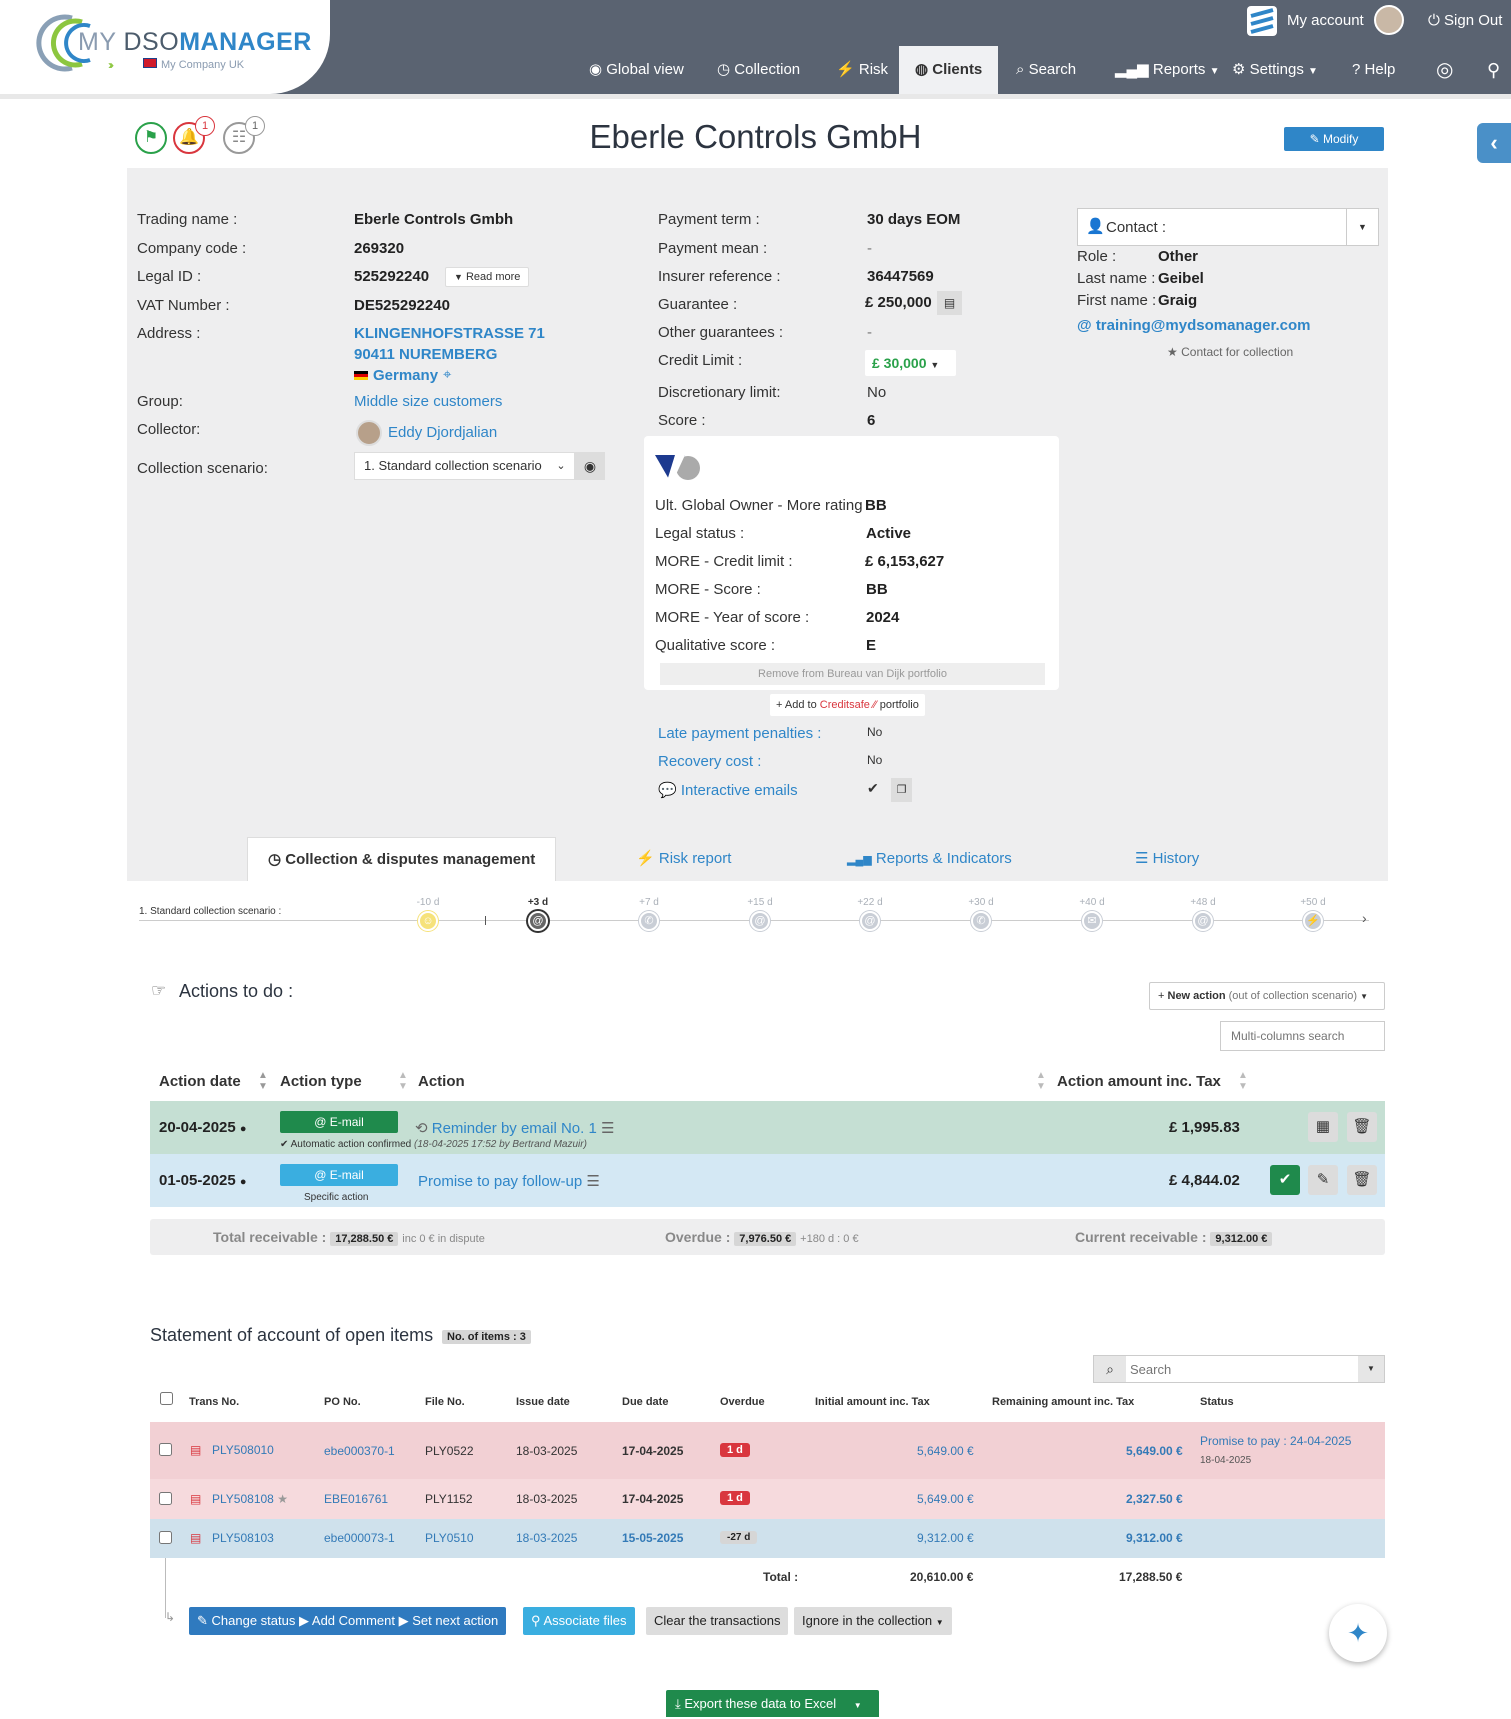  I want to click on nav-global-view: ◉ Global view, so click(636, 70).